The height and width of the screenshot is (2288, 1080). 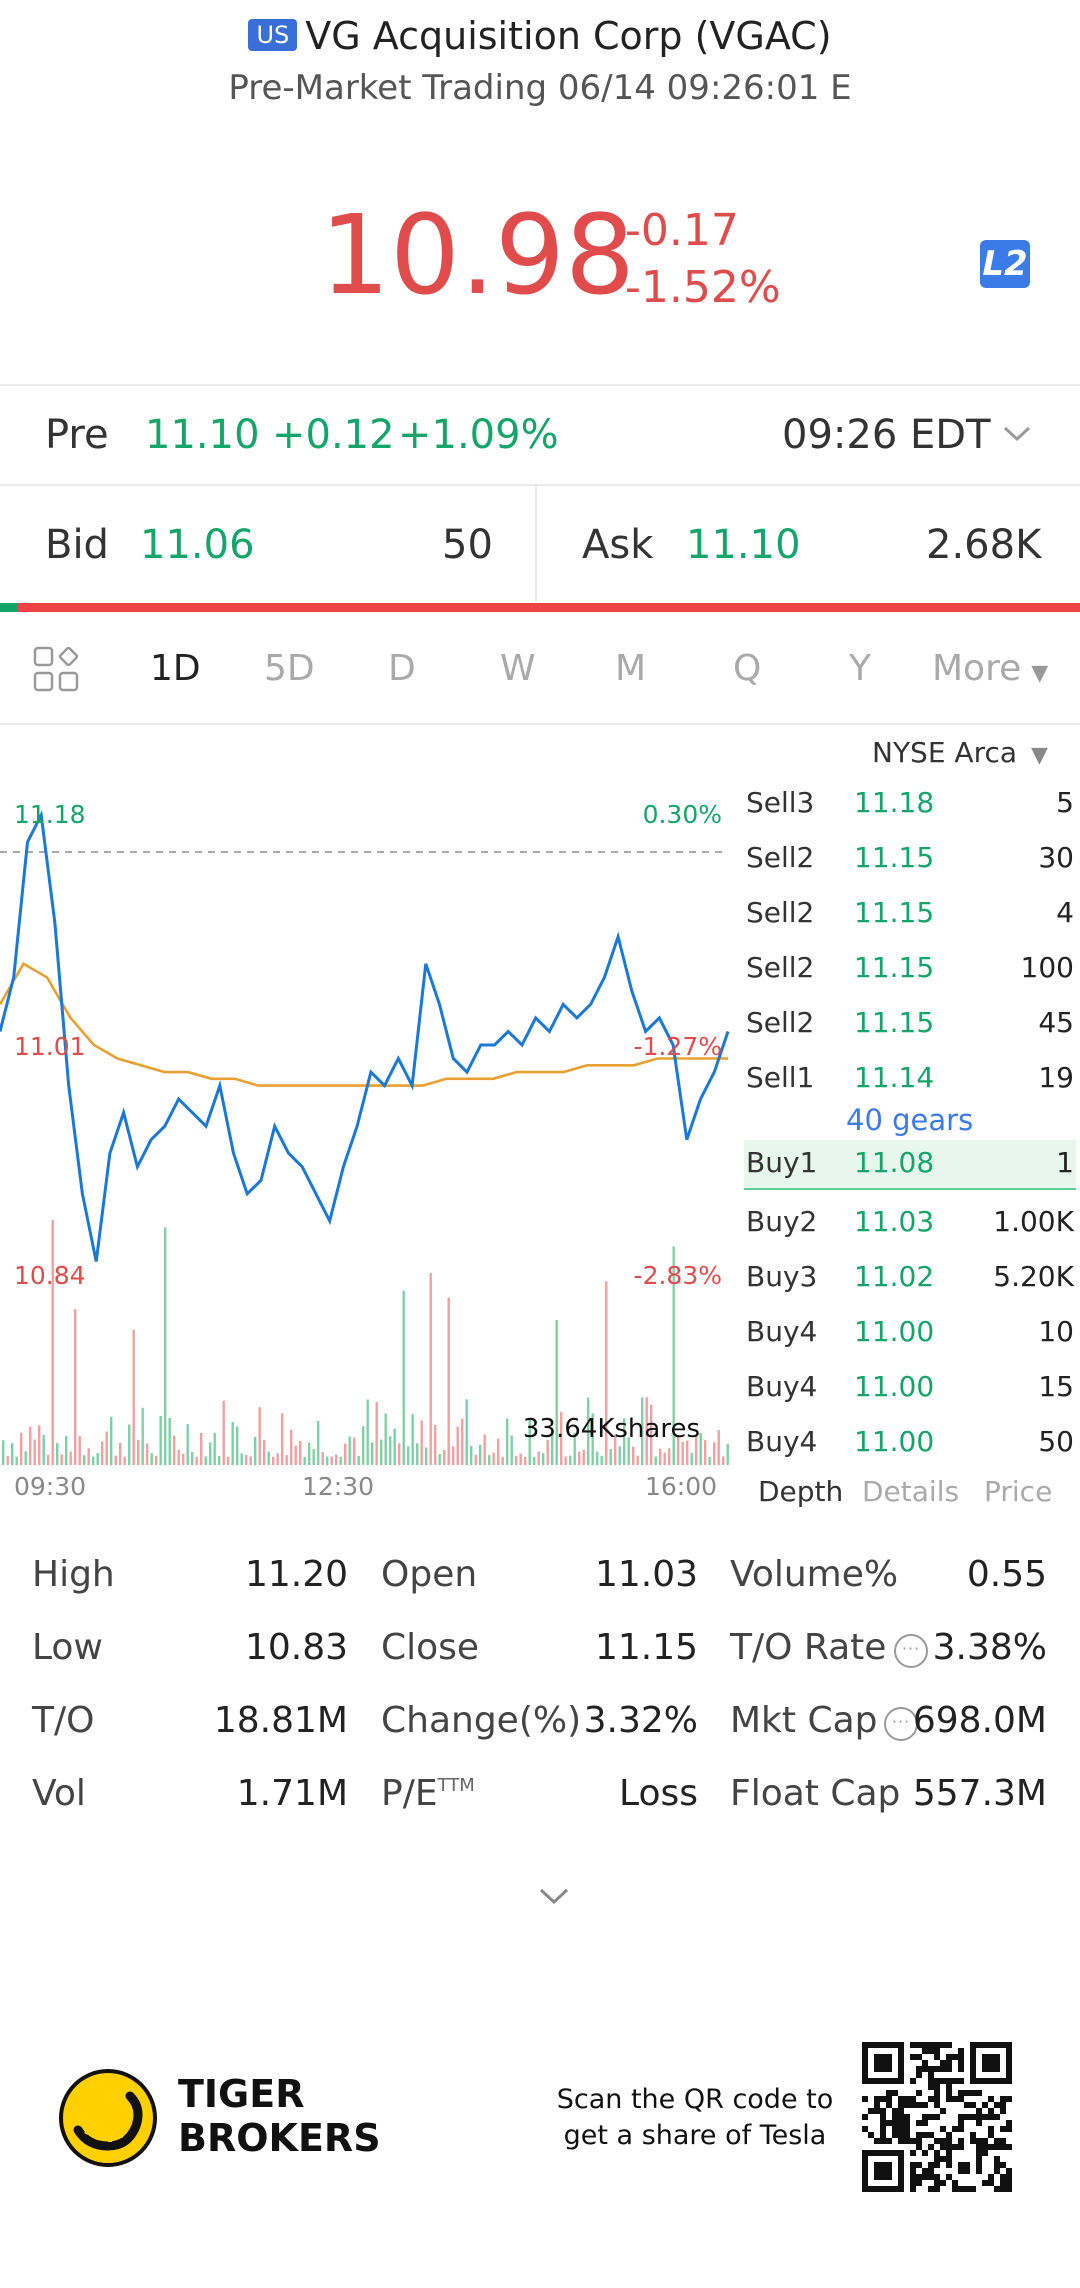 What do you see at coordinates (1056, 1077) in the screenshot?
I see `ob-qty: 19` at bounding box center [1056, 1077].